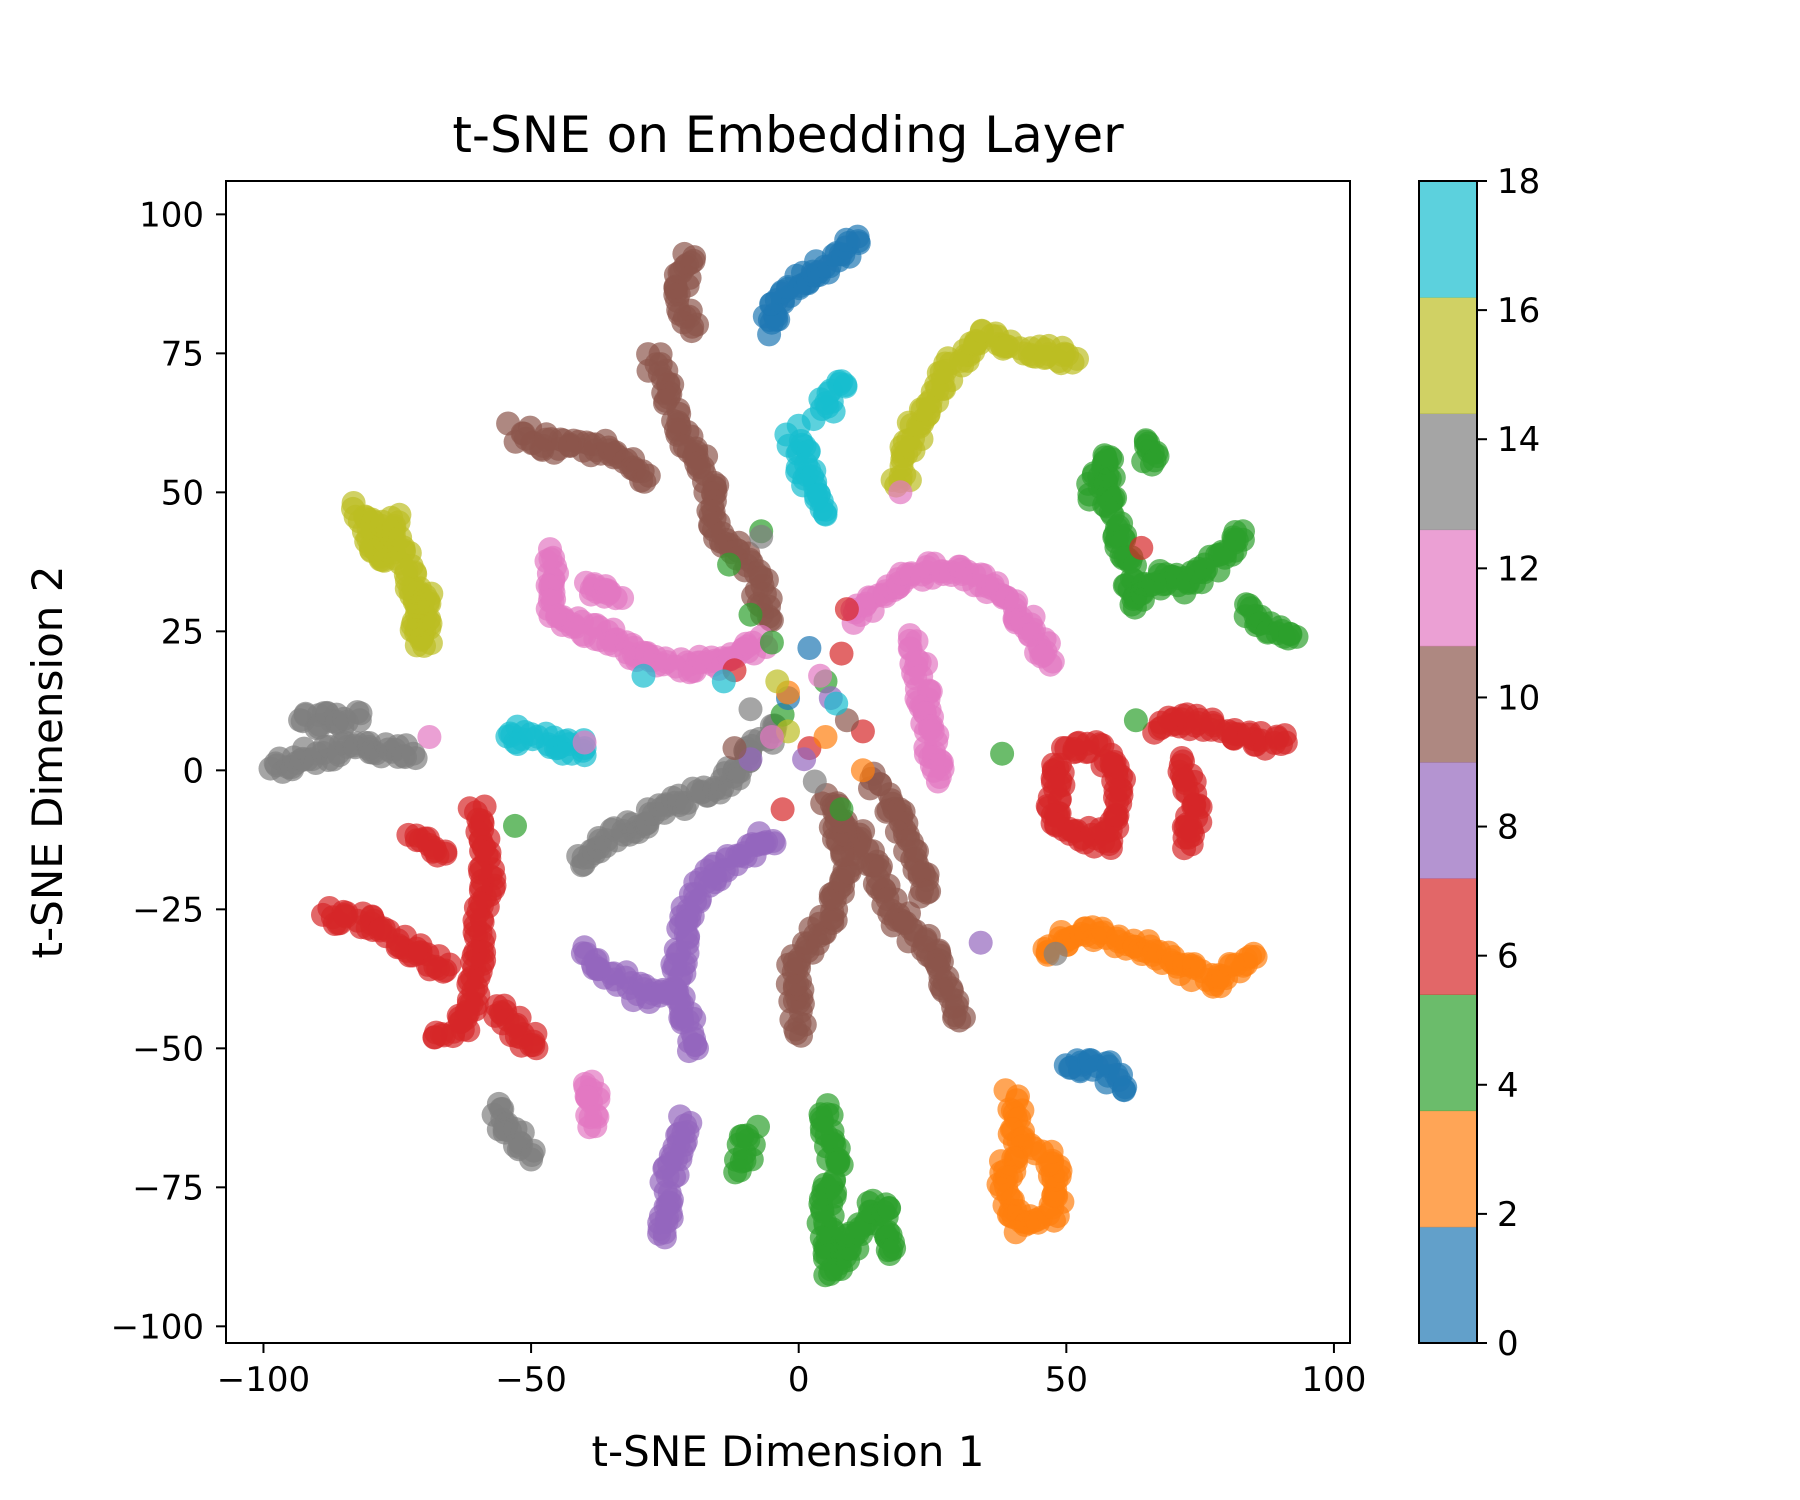  What do you see at coordinates (1508, 1215) in the screenshot?
I see `colorbar-tick-label: 2` at bounding box center [1508, 1215].